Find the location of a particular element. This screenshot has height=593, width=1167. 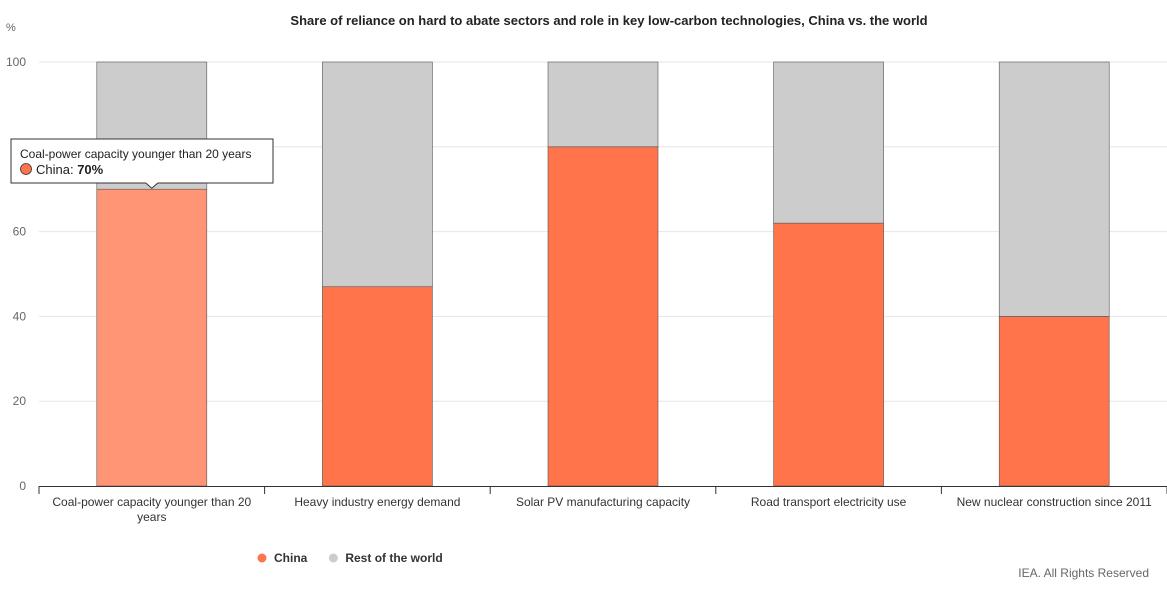

y-tick-label: 40 is located at coordinates (20, 316).